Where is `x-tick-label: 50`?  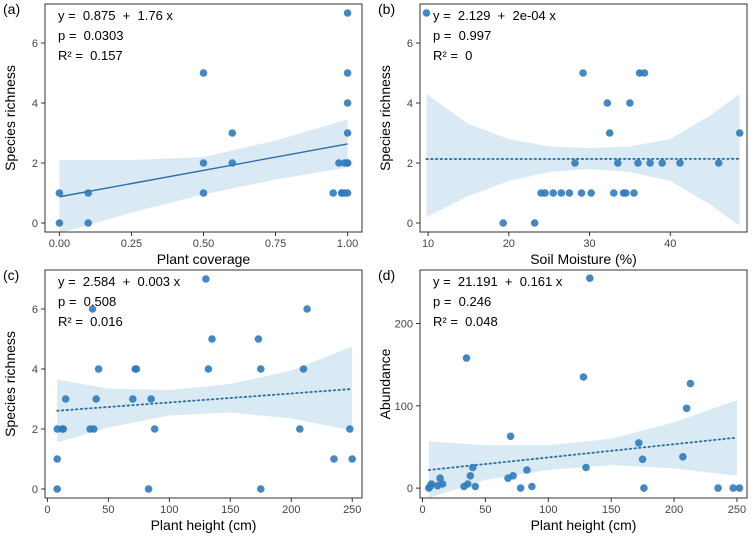
x-tick-label: 50 is located at coordinates (485, 510).